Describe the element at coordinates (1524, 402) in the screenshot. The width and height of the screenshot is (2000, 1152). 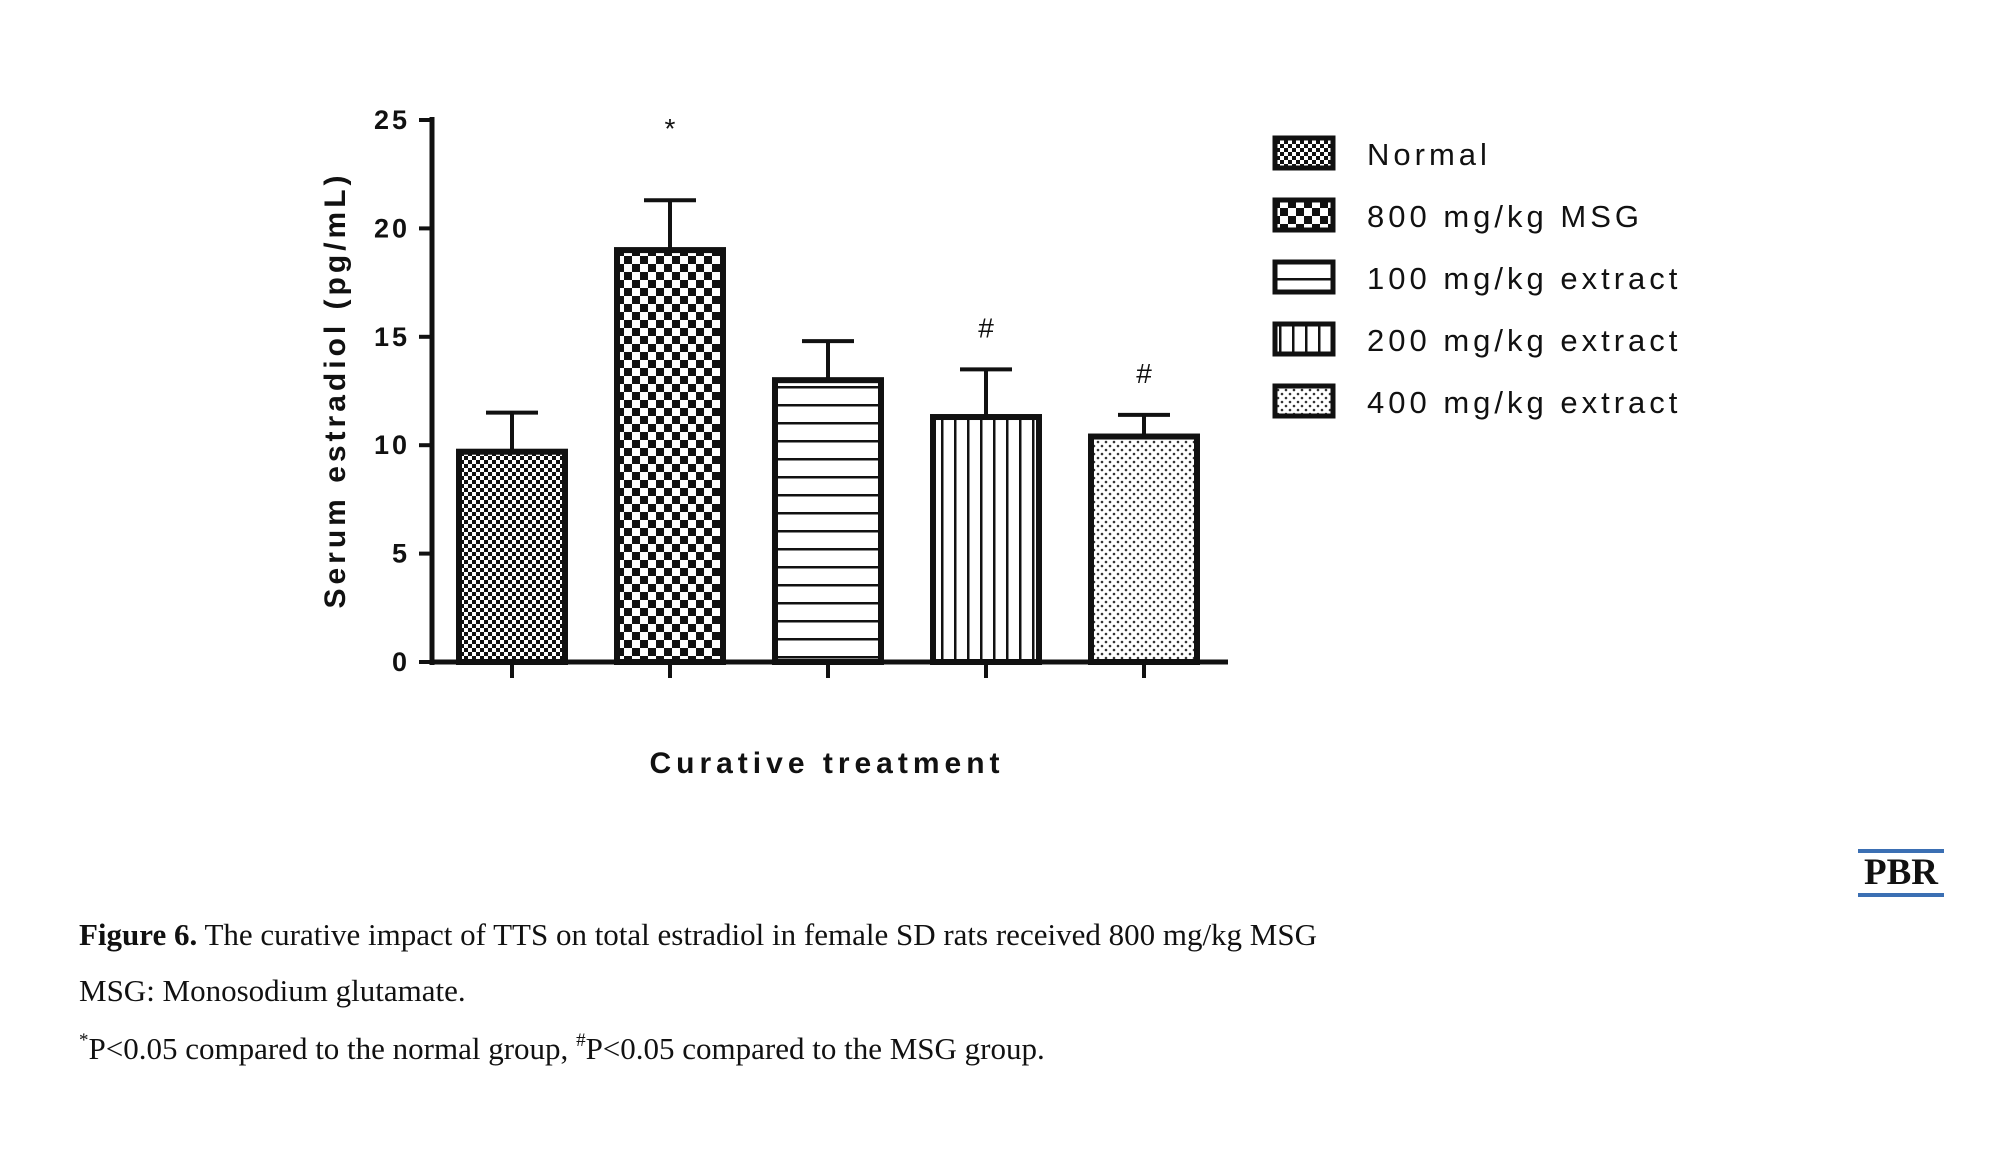
I see `legend-label: 400 mg/kg extract` at that location.